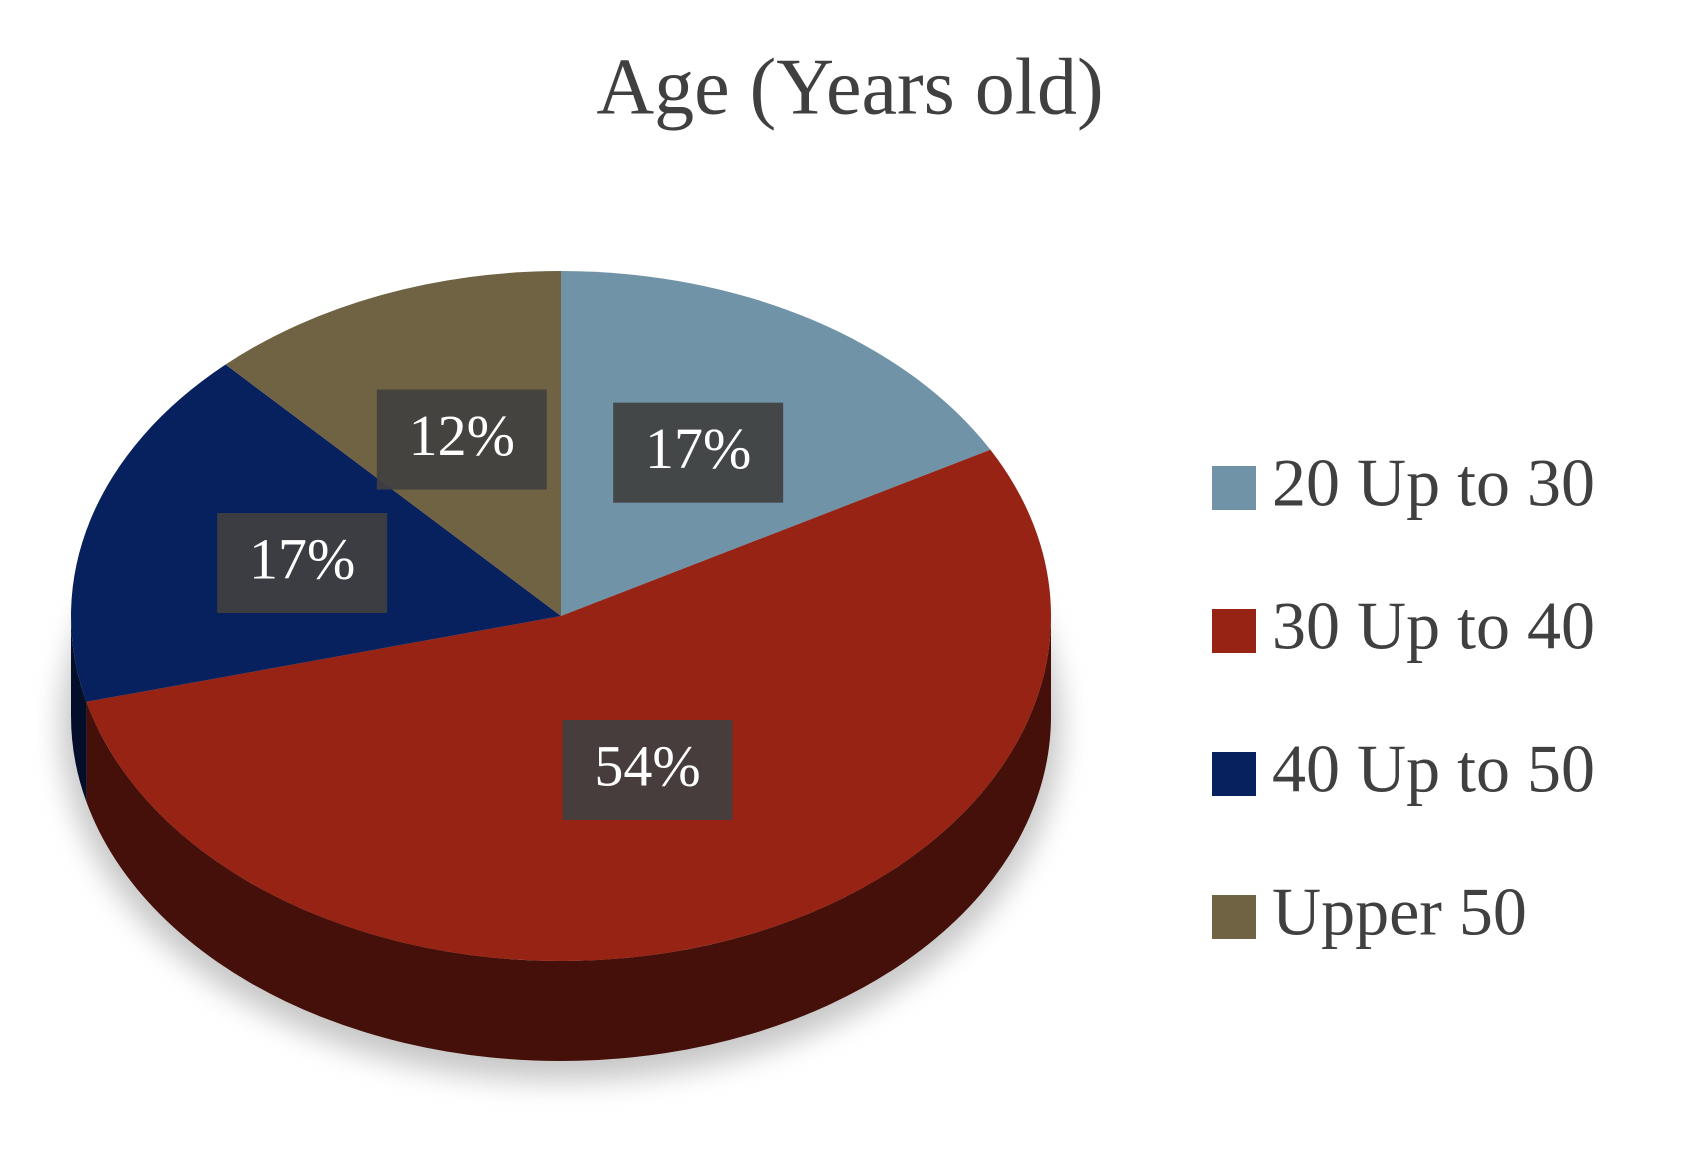 The width and height of the screenshot is (1702, 1151). I want to click on legend-label: 20 Up to 30, so click(1433, 483).